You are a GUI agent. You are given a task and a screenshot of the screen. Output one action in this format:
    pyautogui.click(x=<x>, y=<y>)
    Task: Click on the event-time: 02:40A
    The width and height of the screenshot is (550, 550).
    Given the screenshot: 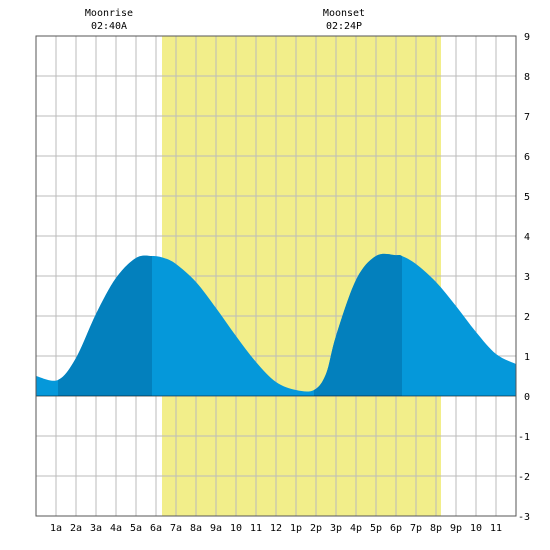 What is the action you would take?
    pyautogui.click(x=109, y=26)
    